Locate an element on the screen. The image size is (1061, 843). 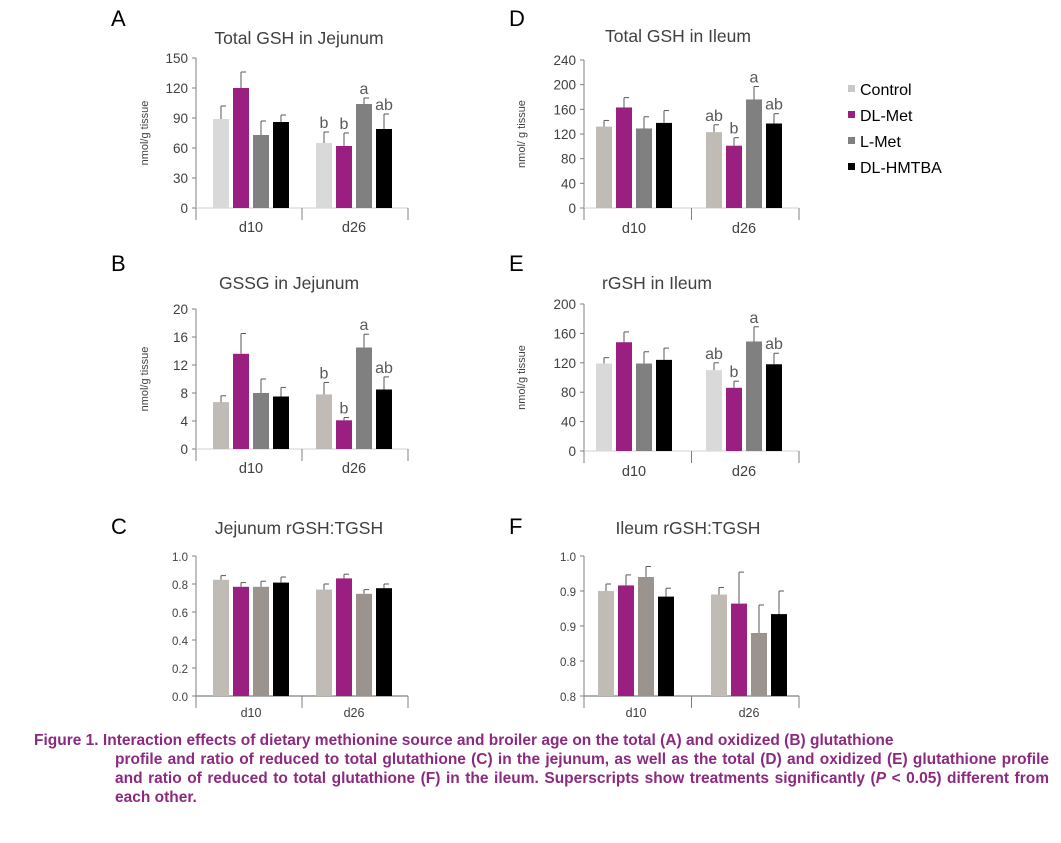
legend-label: L-Met is located at coordinates (880, 142).